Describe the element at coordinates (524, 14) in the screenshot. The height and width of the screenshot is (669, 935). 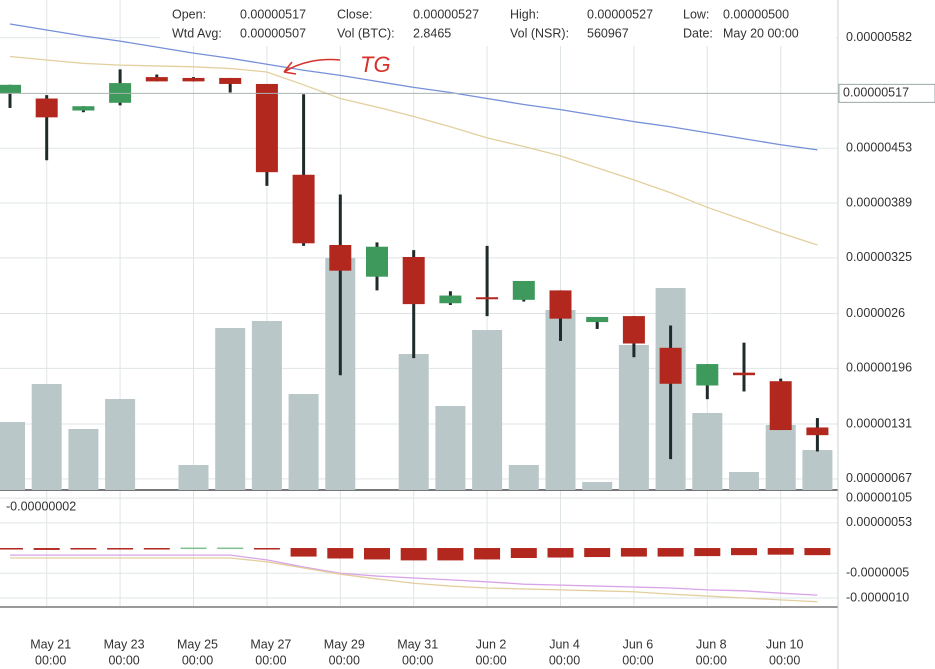
I see `header-label: High:` at that location.